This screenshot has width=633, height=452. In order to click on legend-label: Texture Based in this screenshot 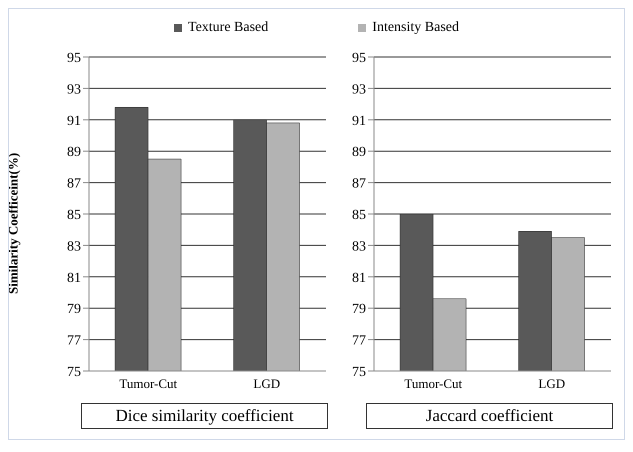, I will do `click(227, 28)`.